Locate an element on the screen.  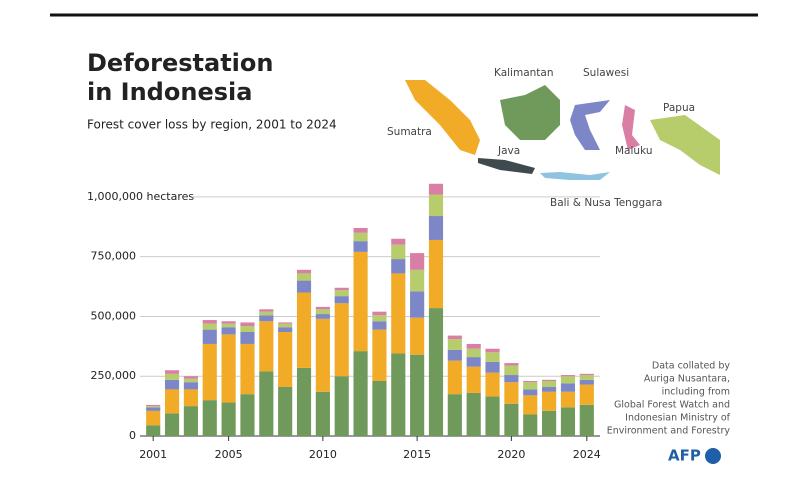
map-sulawesi is located at coordinates (590, 125).